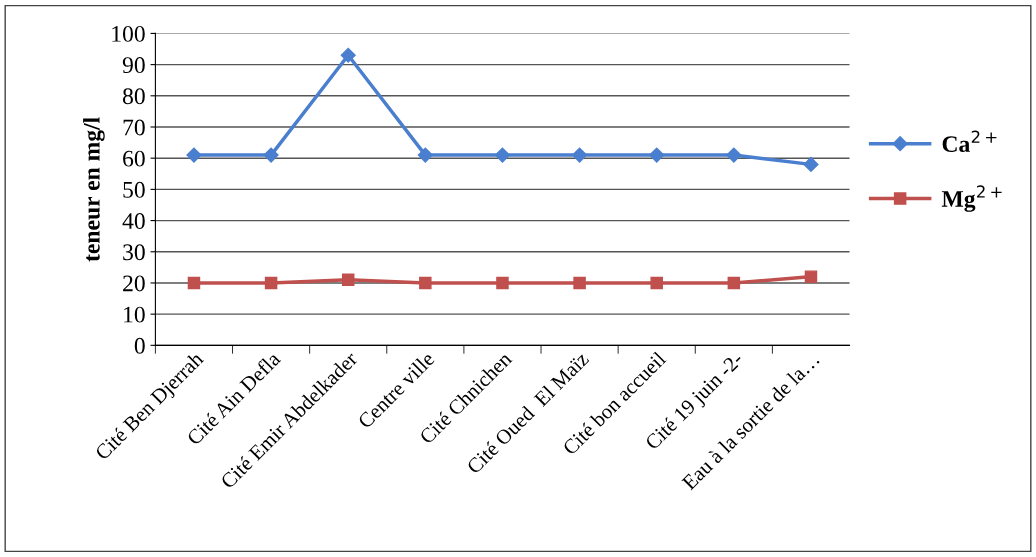 The image size is (1036, 557). What do you see at coordinates (971, 198) in the screenshot?
I see `legend-label: Mg$^{2+}$` at bounding box center [971, 198].